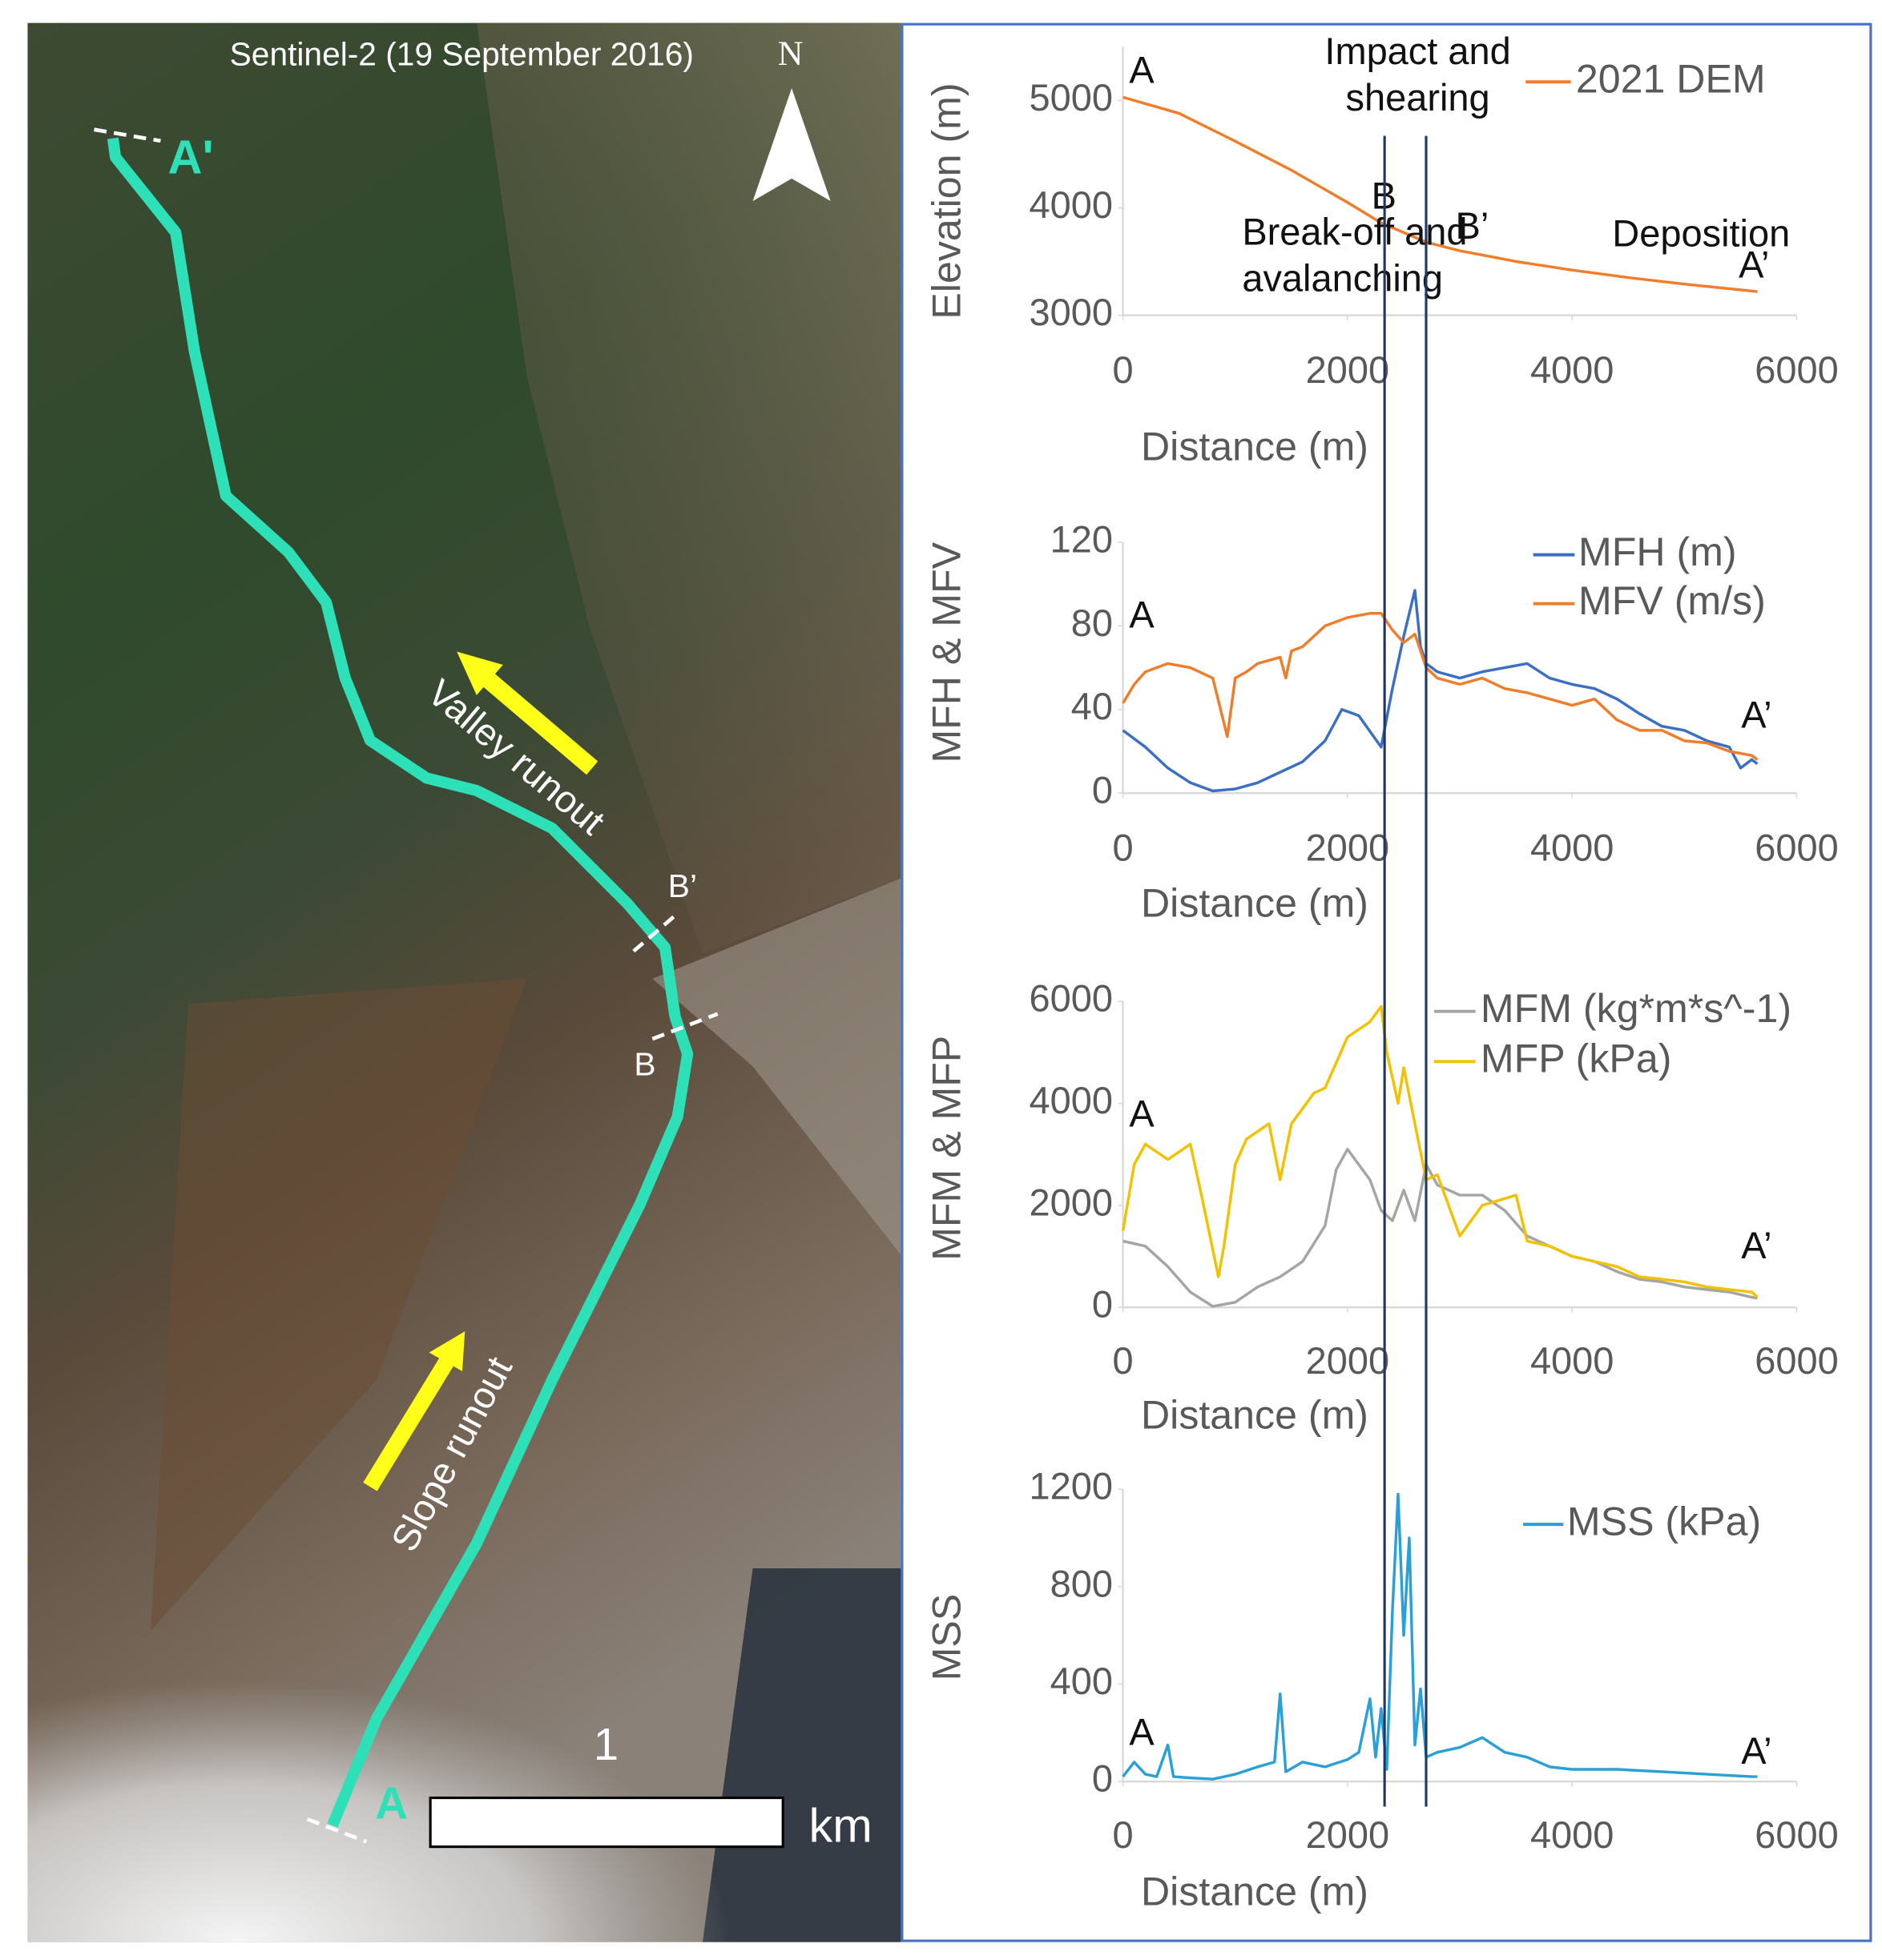  Describe the element at coordinates (947, 1148) in the screenshot. I see `y-axis-label: MFM & MFP` at that location.